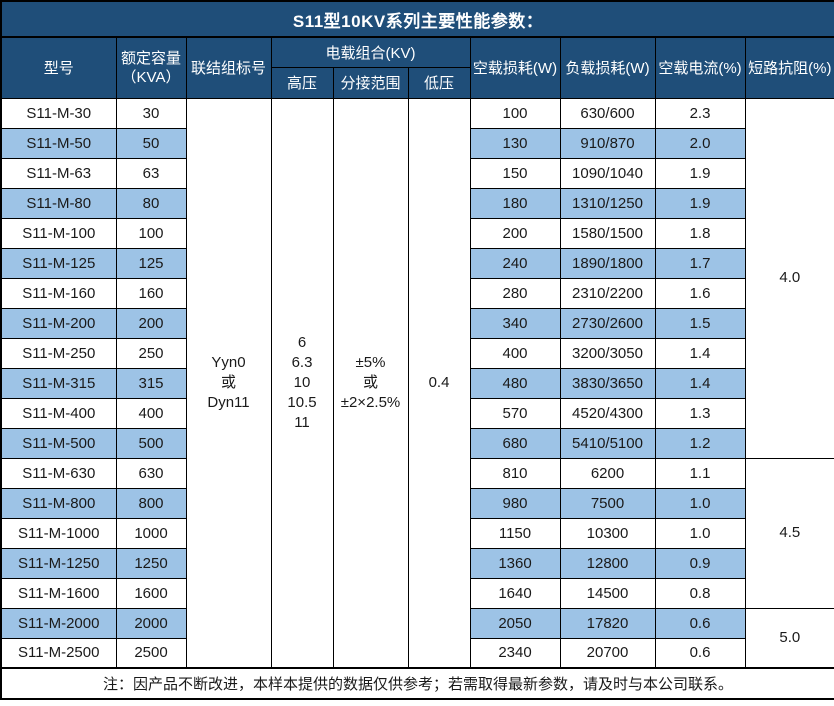 The width and height of the screenshot is (834, 706). Describe the element at coordinates (417, 293) in the screenshot. I see `table-row: S11-M-160 160 280 2310/2200 1.6` at that location.